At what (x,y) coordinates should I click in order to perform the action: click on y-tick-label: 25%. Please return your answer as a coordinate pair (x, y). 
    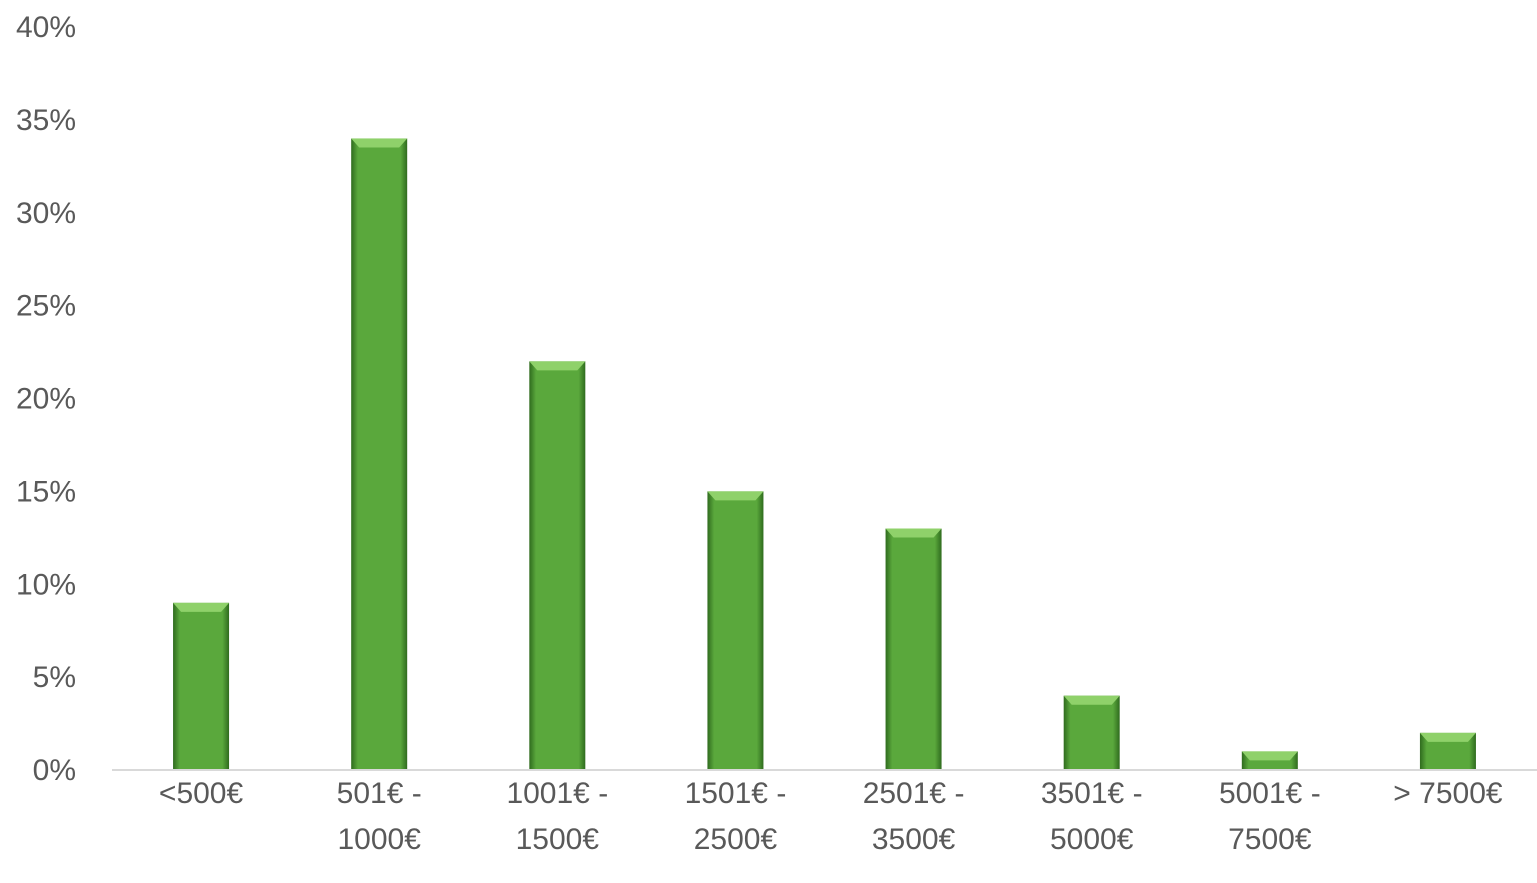
    Looking at the image, I should click on (46, 306).